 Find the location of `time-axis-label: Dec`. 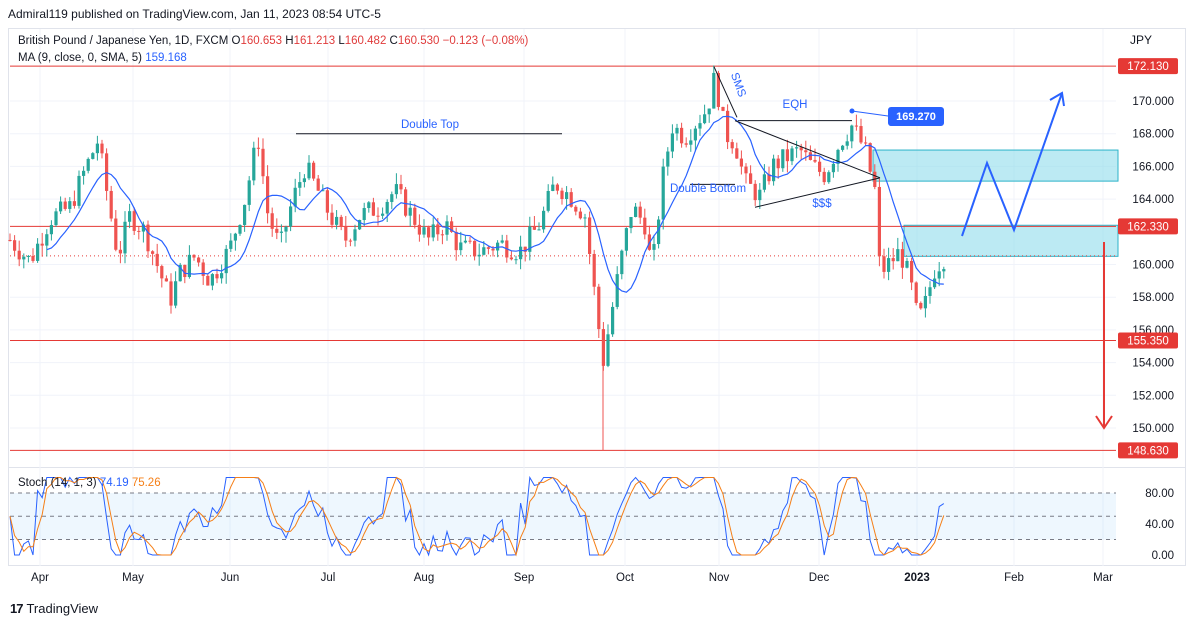

time-axis-label: Dec is located at coordinates (819, 578).